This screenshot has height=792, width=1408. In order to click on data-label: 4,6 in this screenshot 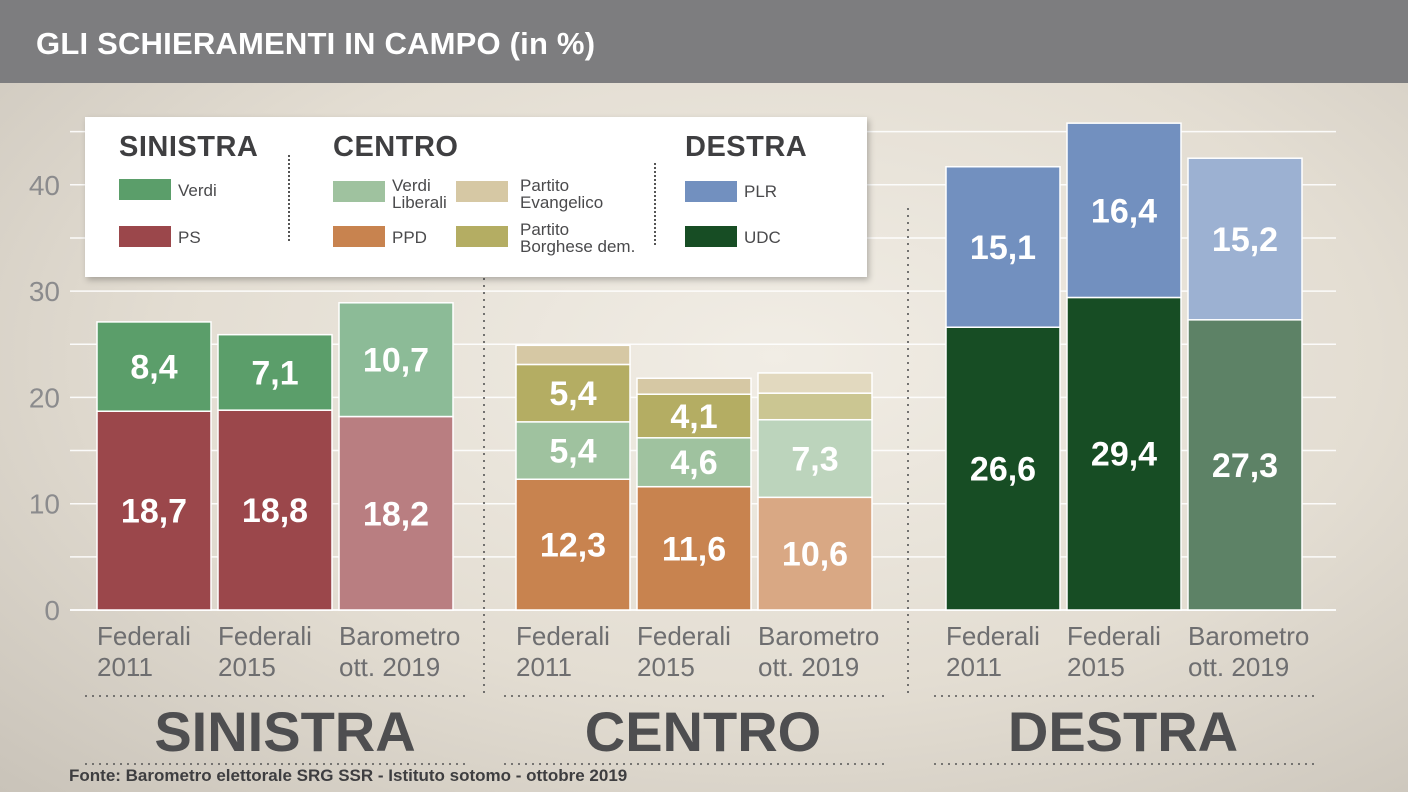, I will do `click(693, 463)`.